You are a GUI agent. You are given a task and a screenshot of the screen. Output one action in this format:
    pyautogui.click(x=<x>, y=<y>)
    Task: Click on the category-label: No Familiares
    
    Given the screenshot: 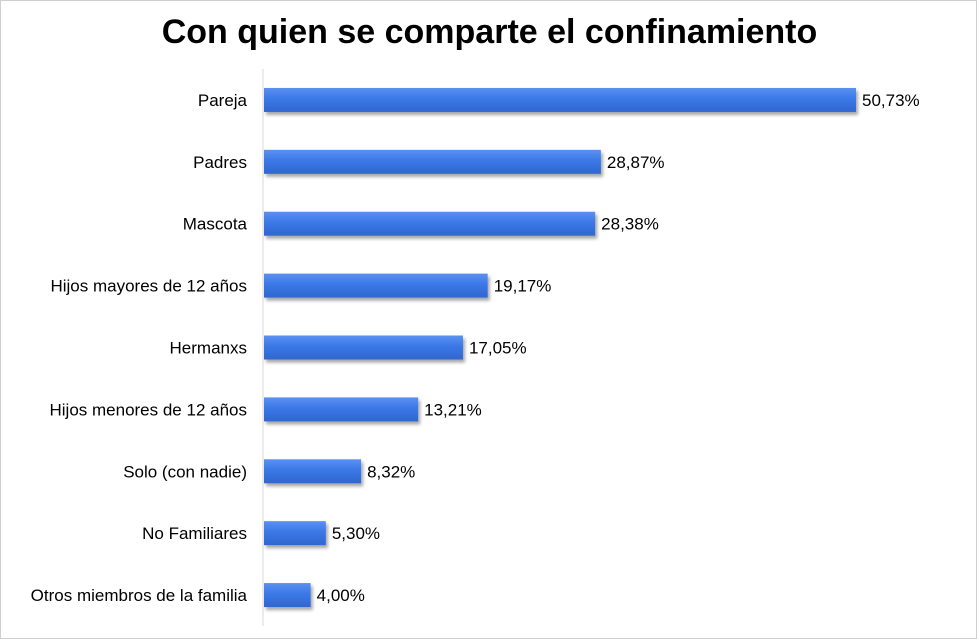 What is the action you would take?
    pyautogui.click(x=194, y=533)
    